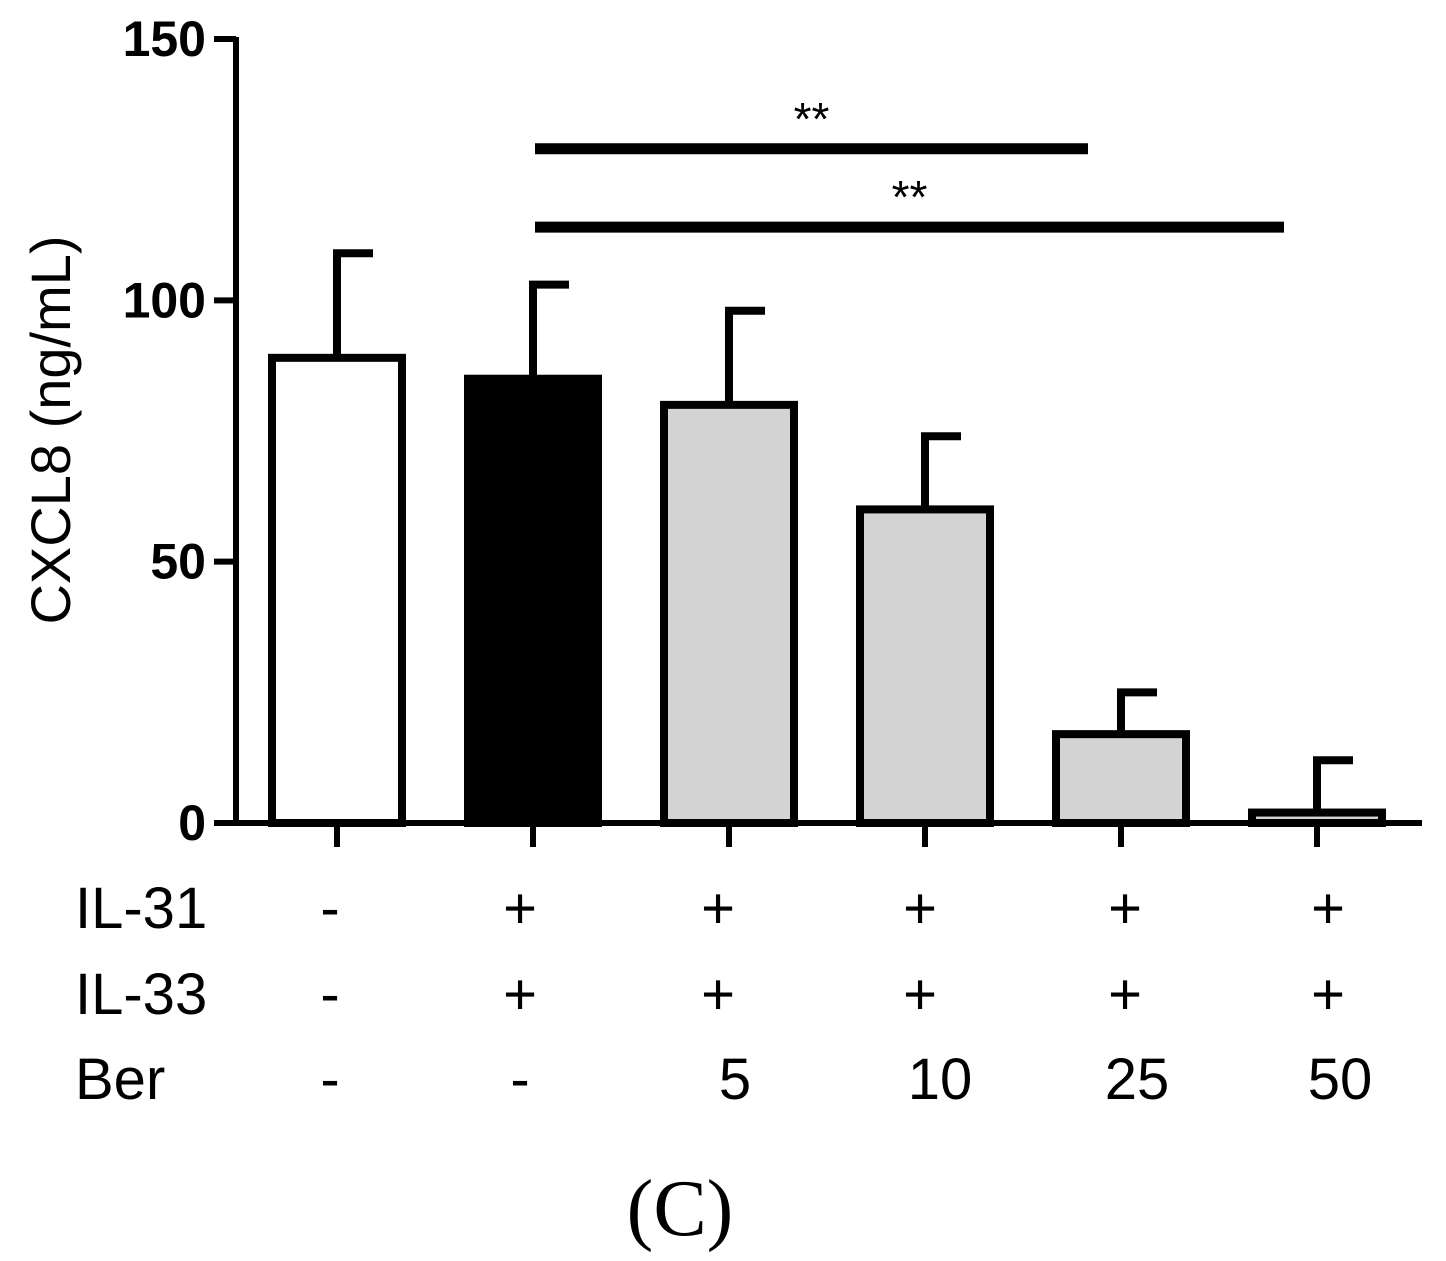 The width and height of the screenshot is (1446, 1261). What do you see at coordinates (179, 431) in the screenshot?
I see `y-ticks: 0 50 100 150` at bounding box center [179, 431].